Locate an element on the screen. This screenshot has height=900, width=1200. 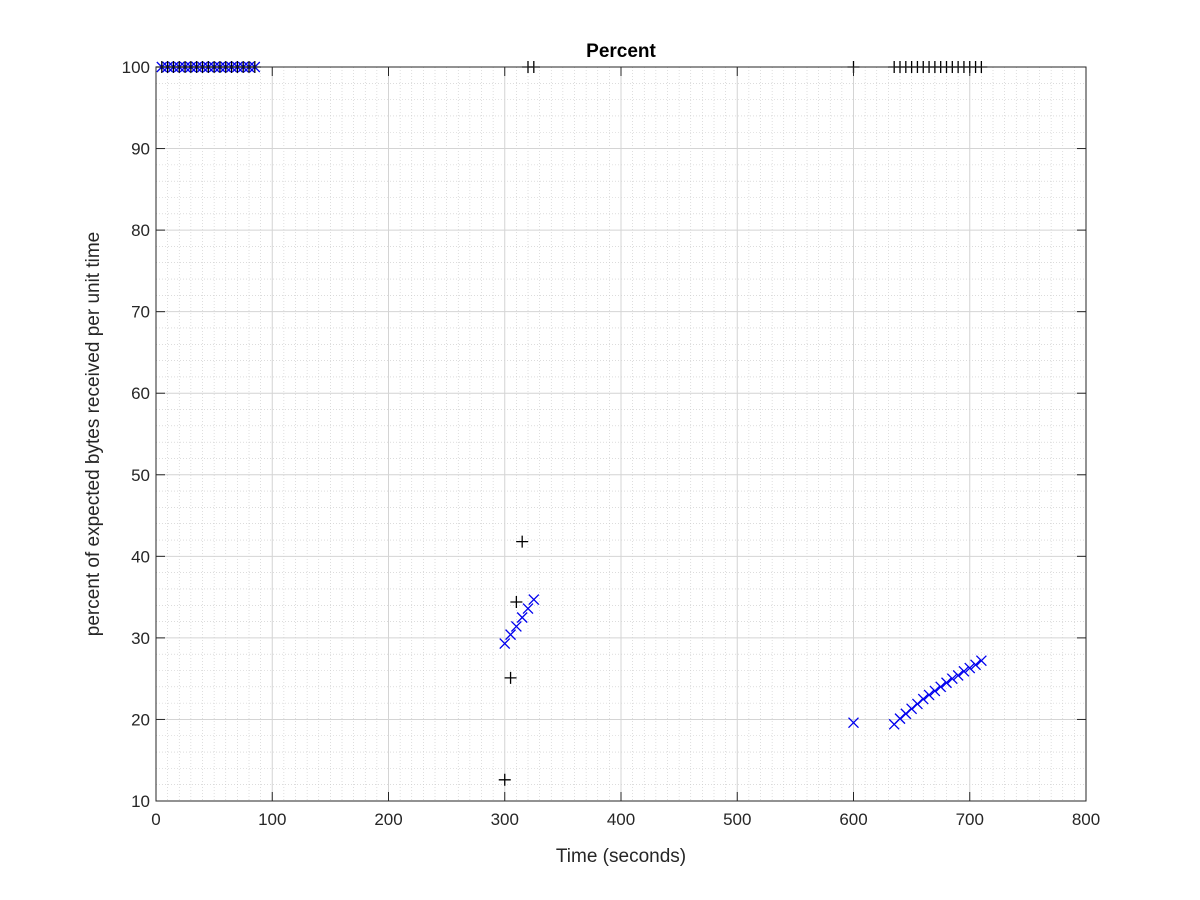
y-tick-label: 90 is located at coordinates (140, 149).